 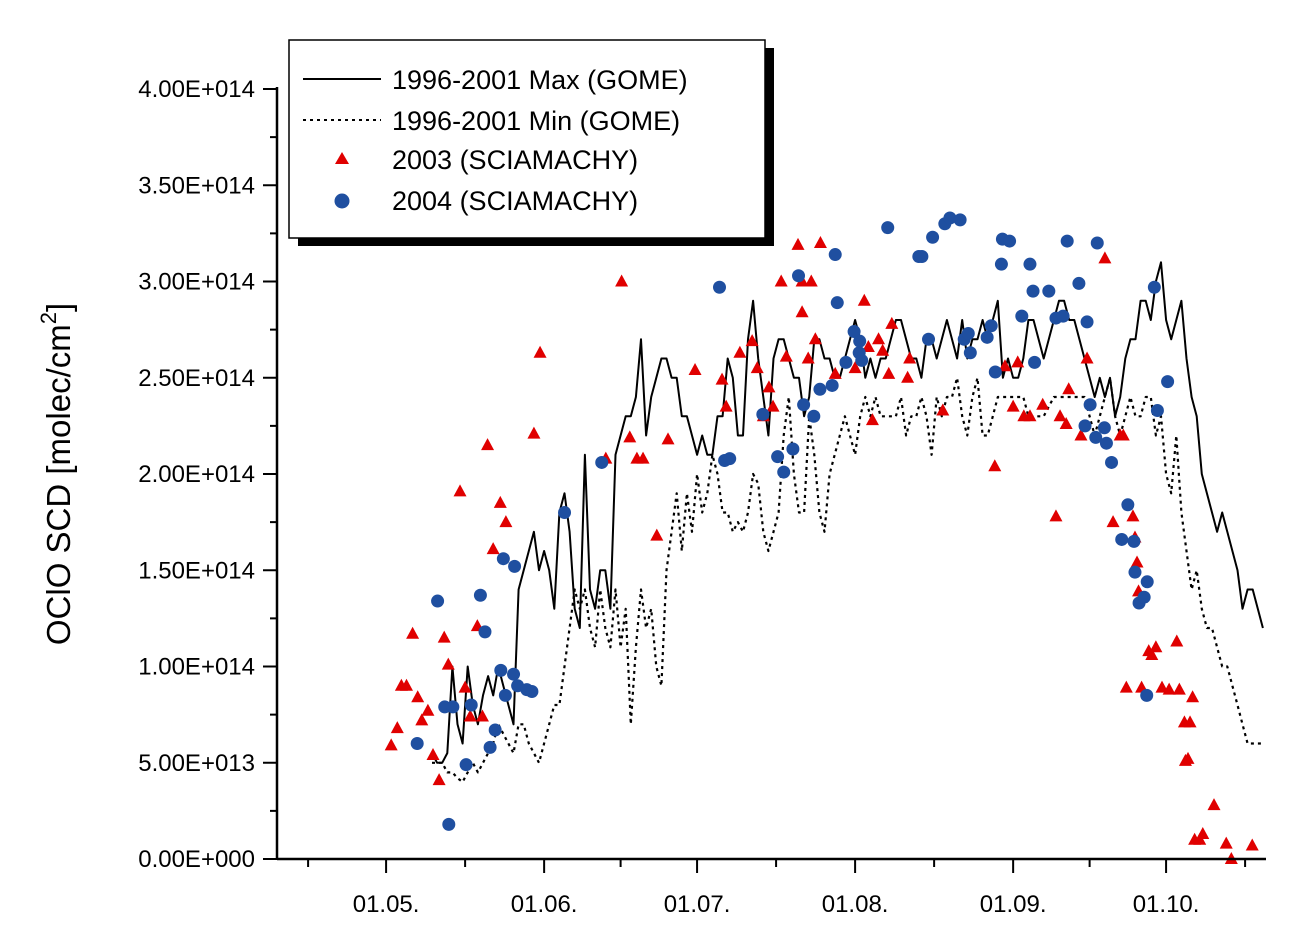 What do you see at coordinates (342, 158) in the screenshot?
I see `legend-triangle-icon` at bounding box center [342, 158].